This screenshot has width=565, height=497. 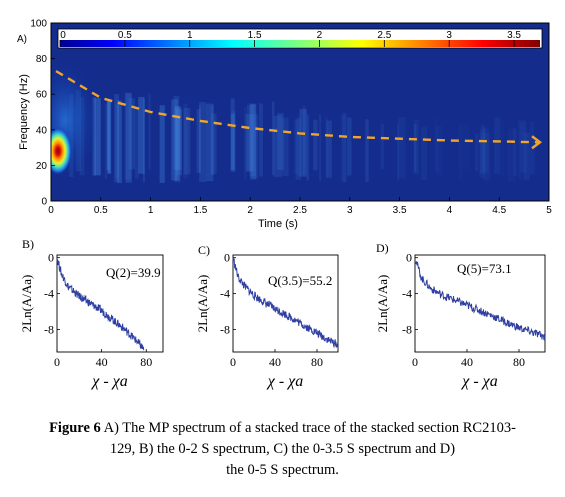 I want to click on y-tick-label: 80, so click(x=42, y=59).